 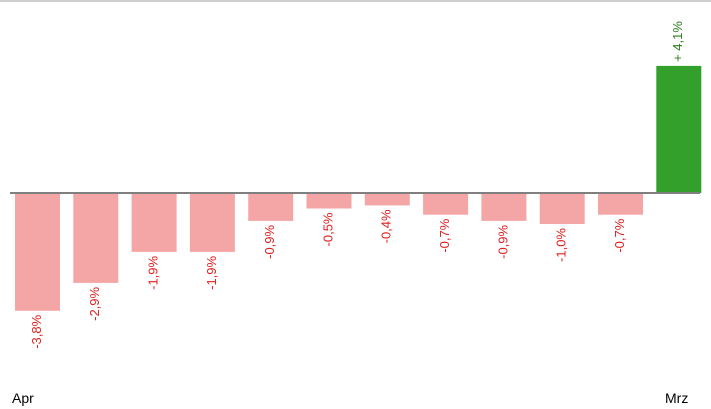 What do you see at coordinates (327, 229) in the screenshot?
I see `data-label-6: -0,5%` at bounding box center [327, 229].